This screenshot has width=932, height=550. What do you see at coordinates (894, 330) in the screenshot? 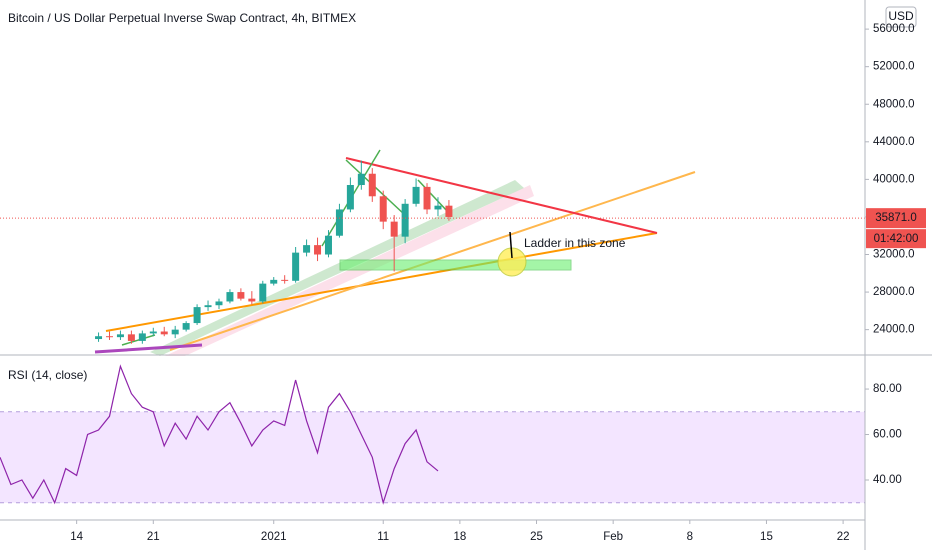
I see `y-tick-label: 24000.0` at bounding box center [894, 330].